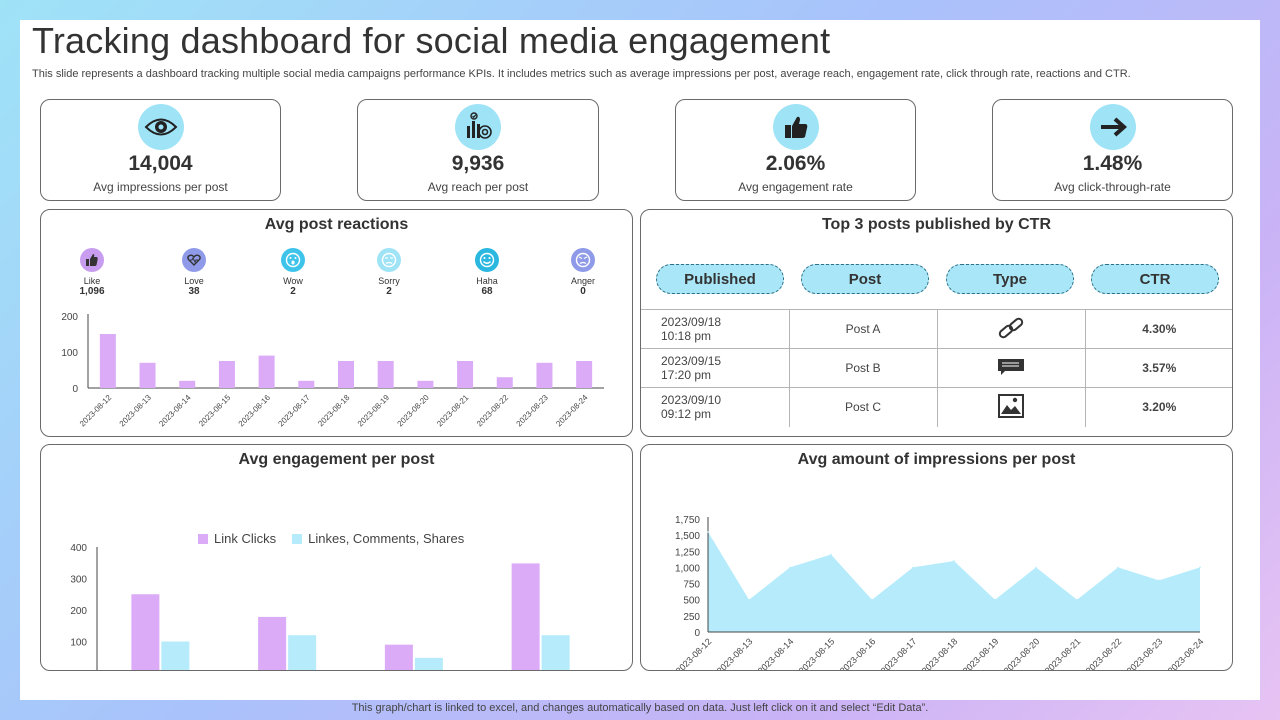 The height and width of the screenshot is (720, 1280). What do you see at coordinates (715, 407) in the screenshot?
I see `published-cell: 2023/09/10 09:12 pm` at bounding box center [715, 407].